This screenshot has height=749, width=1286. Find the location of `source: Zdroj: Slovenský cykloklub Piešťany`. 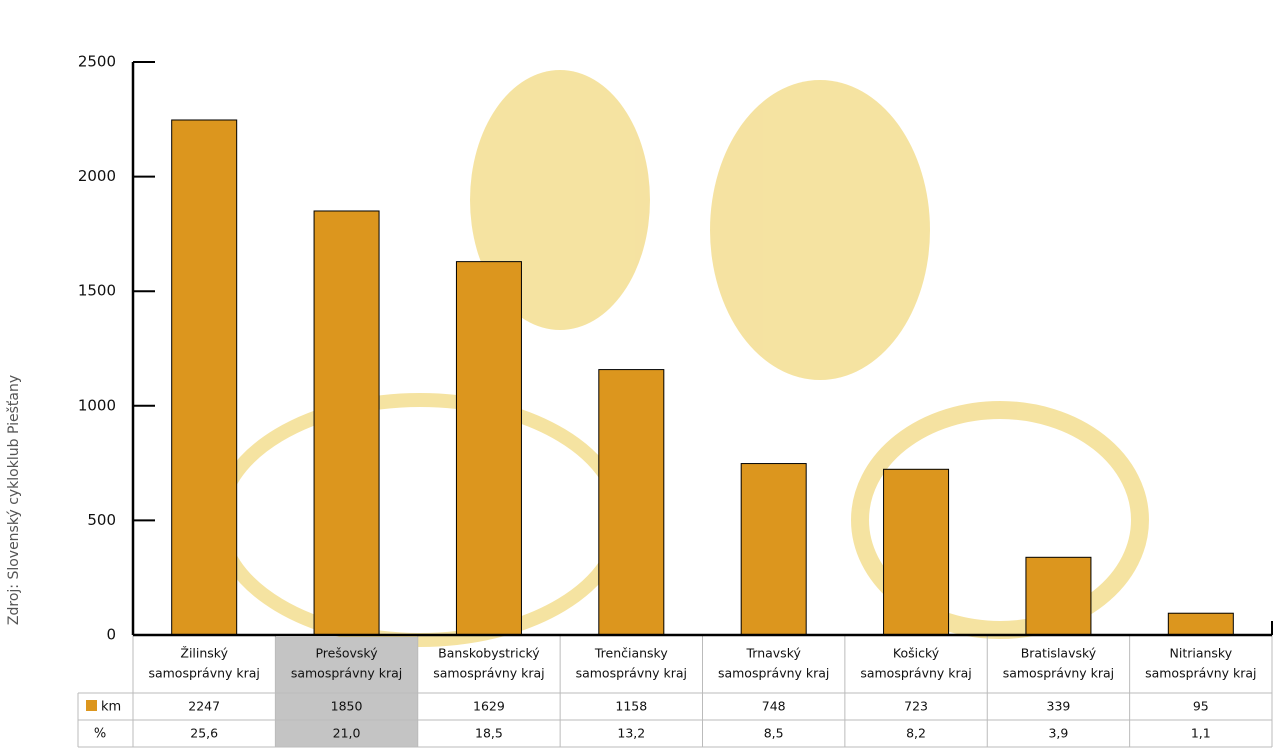

source: Zdroj: Slovenský cykloklub Piešťany is located at coordinates (14, 500).